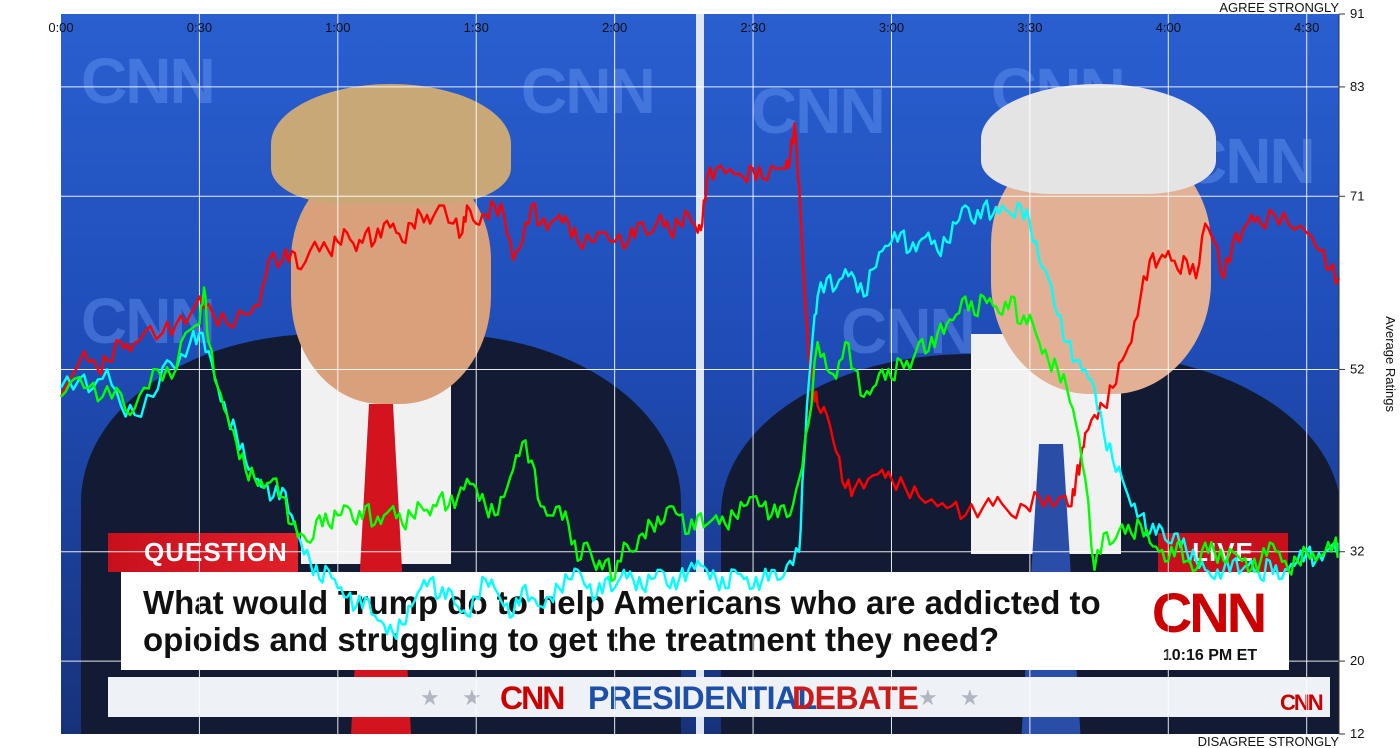 This screenshot has width=1400, height=748. What do you see at coordinates (855, 698) in the screenshot?
I see `banner-title-debate: DEBATE` at bounding box center [855, 698].